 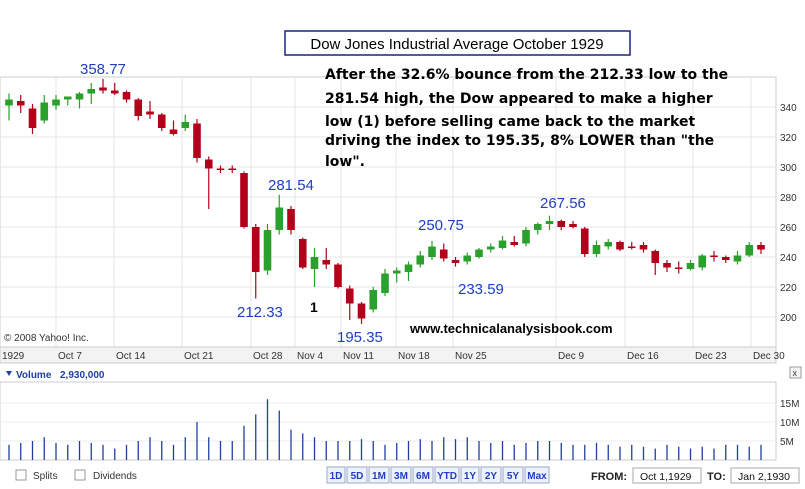 I want to click on range-button-ytd: YTD, so click(x=447, y=475).